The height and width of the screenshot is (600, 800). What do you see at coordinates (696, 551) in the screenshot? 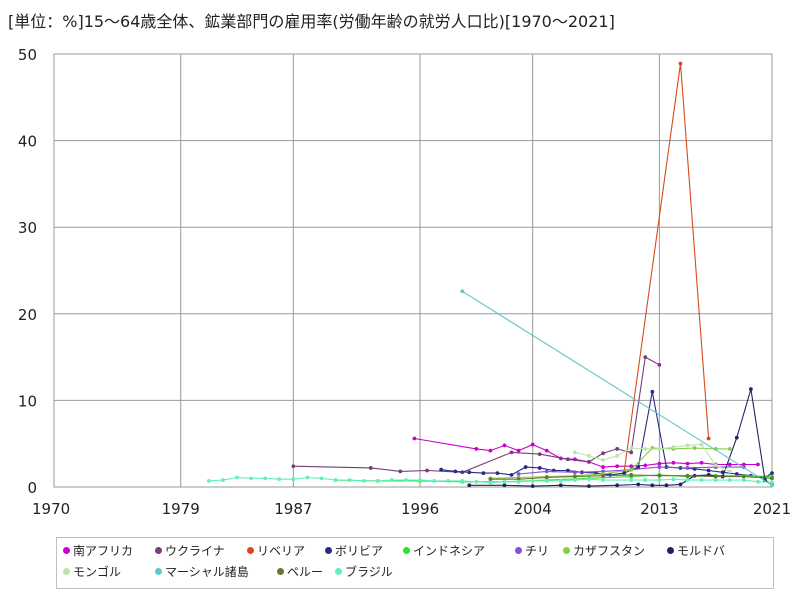
I see `legend-item: モルドバ` at bounding box center [696, 551].